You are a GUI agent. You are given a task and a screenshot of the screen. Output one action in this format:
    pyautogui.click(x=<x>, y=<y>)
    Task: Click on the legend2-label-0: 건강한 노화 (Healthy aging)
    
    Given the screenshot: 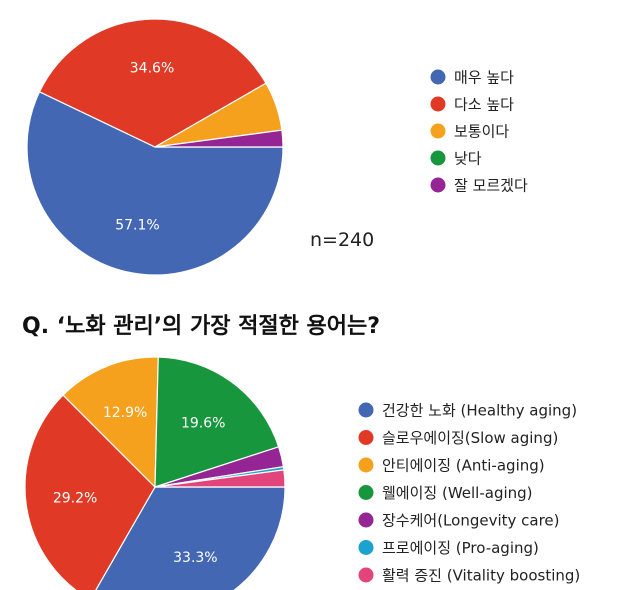 What is the action you would take?
    pyautogui.click(x=479, y=411)
    